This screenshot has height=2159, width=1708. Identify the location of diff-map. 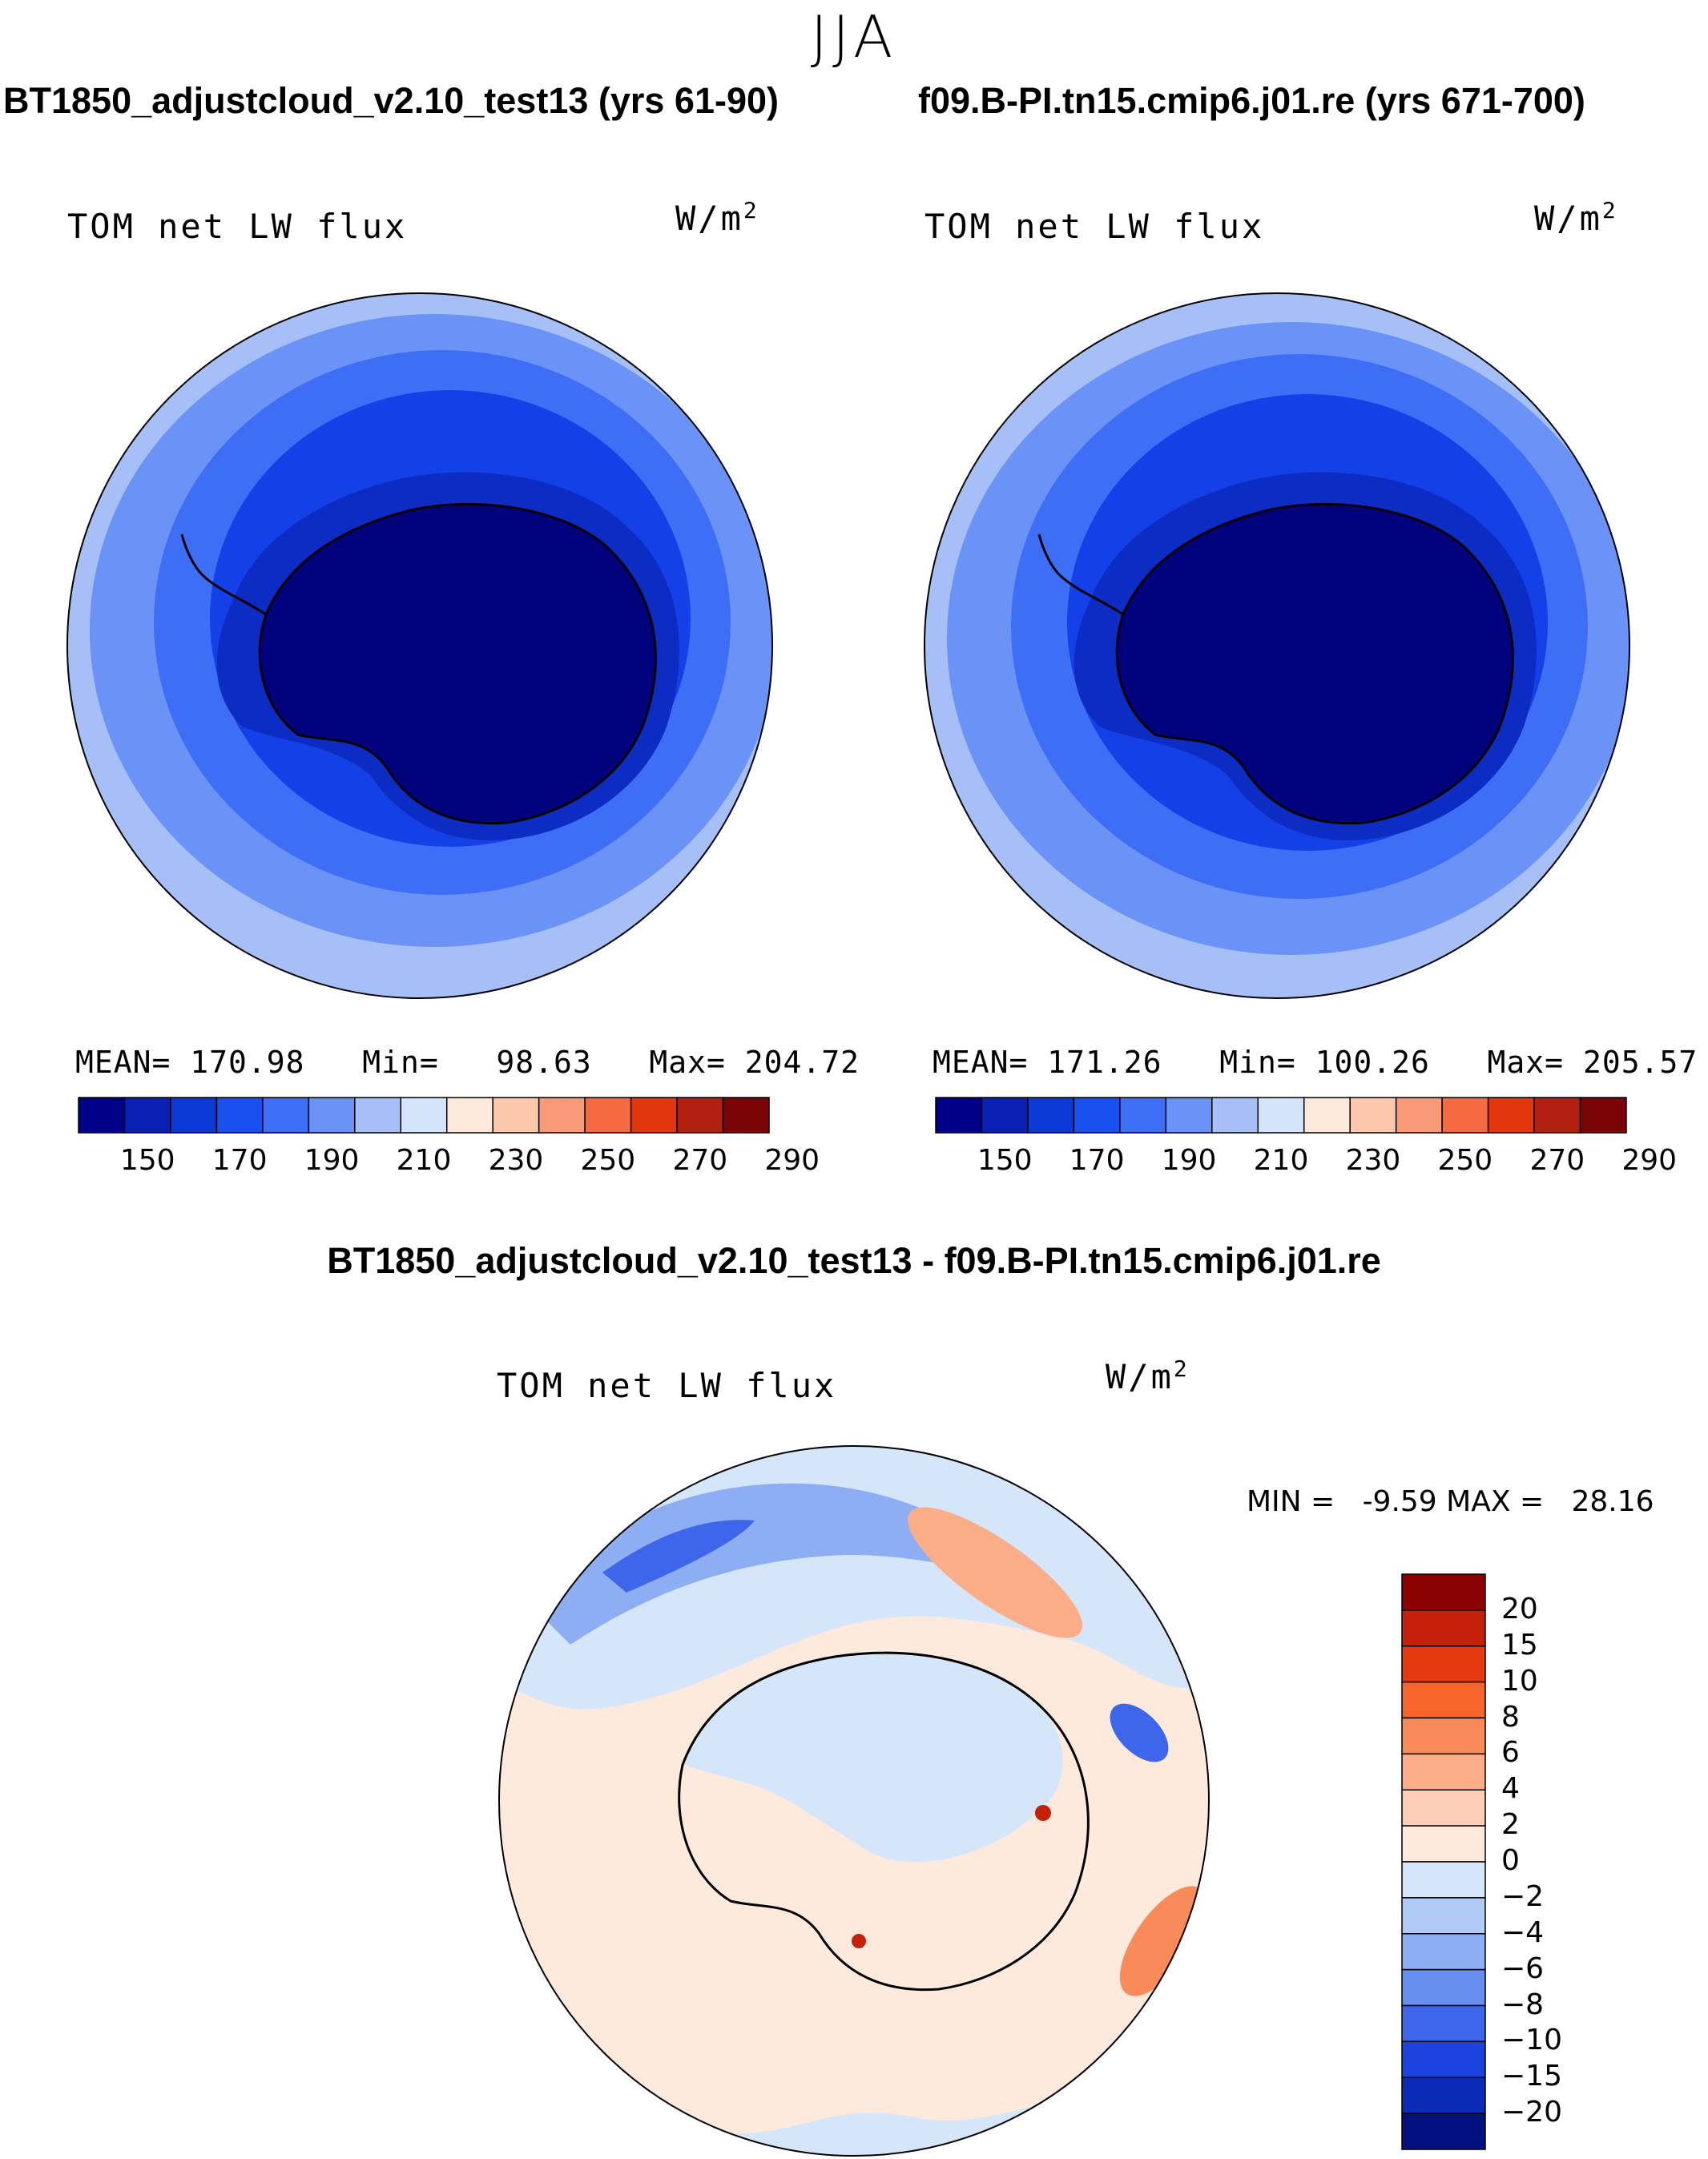
(854, 1801).